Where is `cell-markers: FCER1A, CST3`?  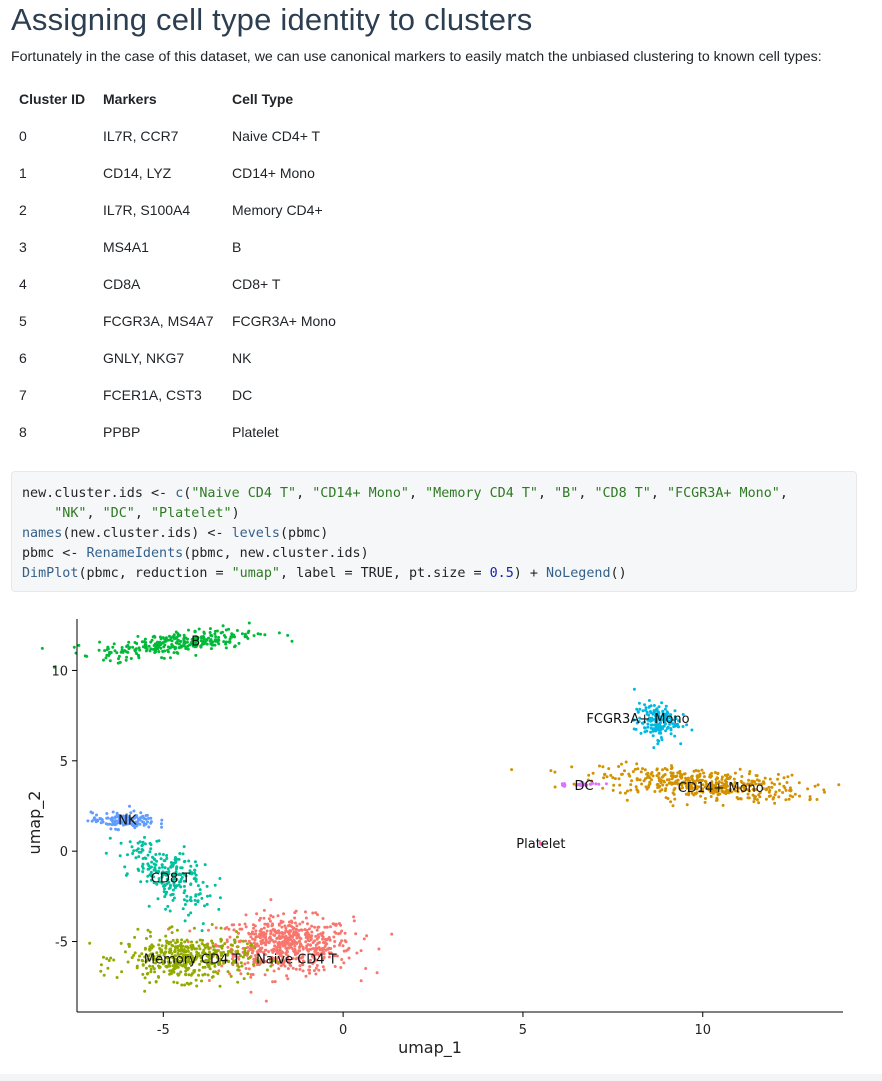 cell-markers: FCER1A, CST3 is located at coordinates (152, 394).